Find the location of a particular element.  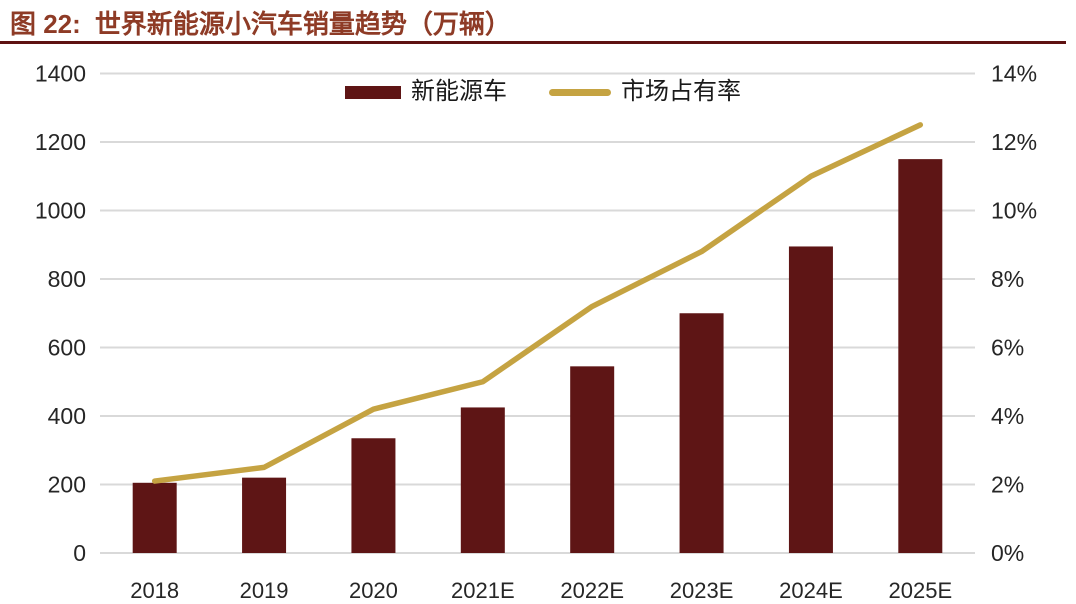

right-axis-tick-label: 6% is located at coordinates (1007, 348).